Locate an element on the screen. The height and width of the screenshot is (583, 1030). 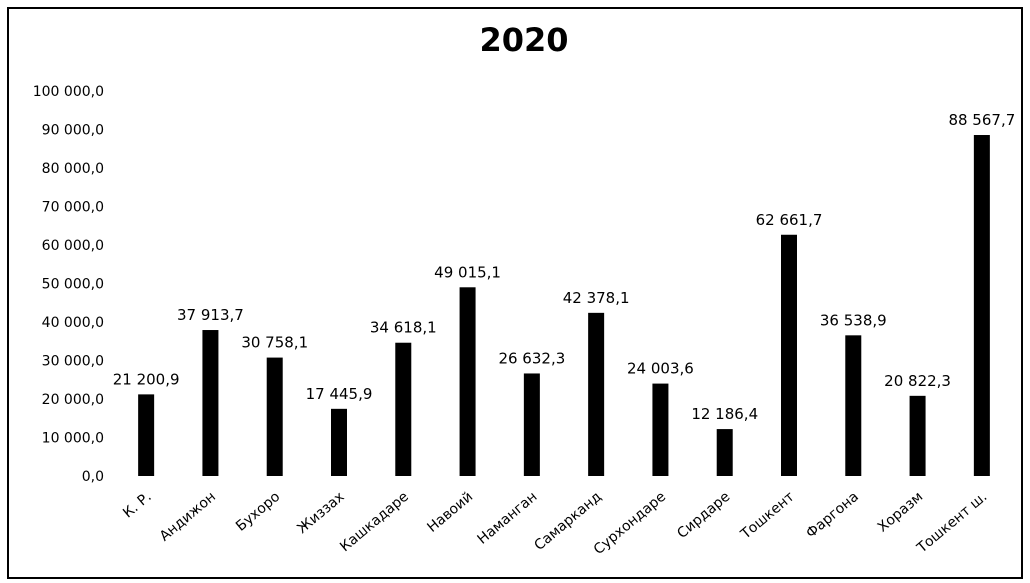
y-tick-label: 100 000,0 is located at coordinates (68, 92).